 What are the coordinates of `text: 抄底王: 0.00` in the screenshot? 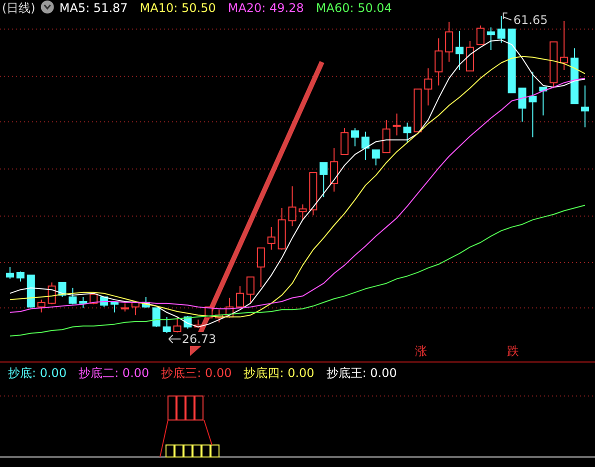 It's located at (361, 373).